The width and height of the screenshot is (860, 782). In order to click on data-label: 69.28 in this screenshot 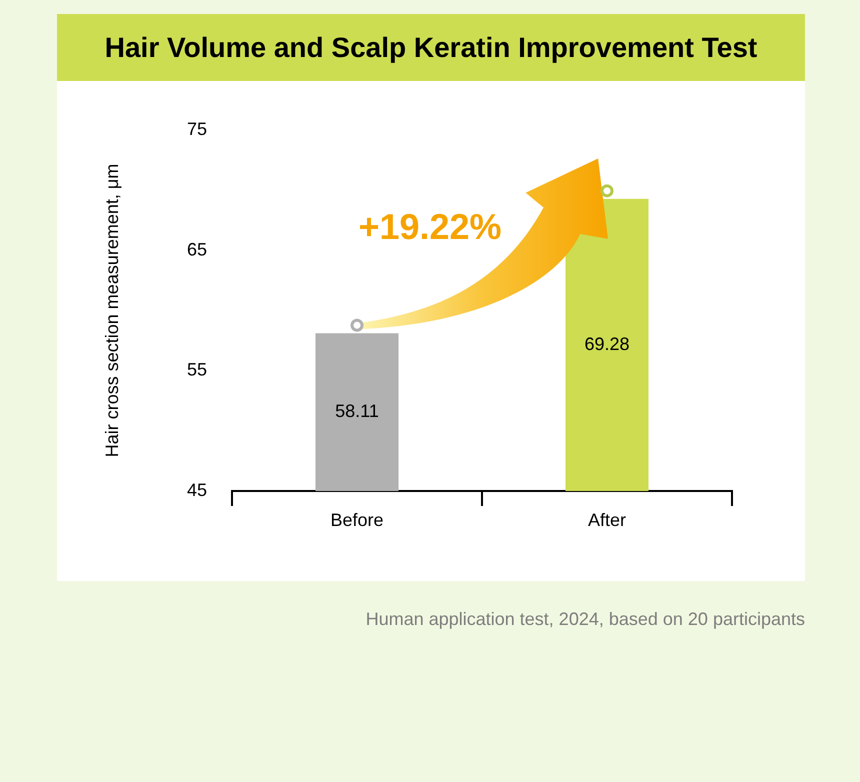, I will do `click(607, 344)`.